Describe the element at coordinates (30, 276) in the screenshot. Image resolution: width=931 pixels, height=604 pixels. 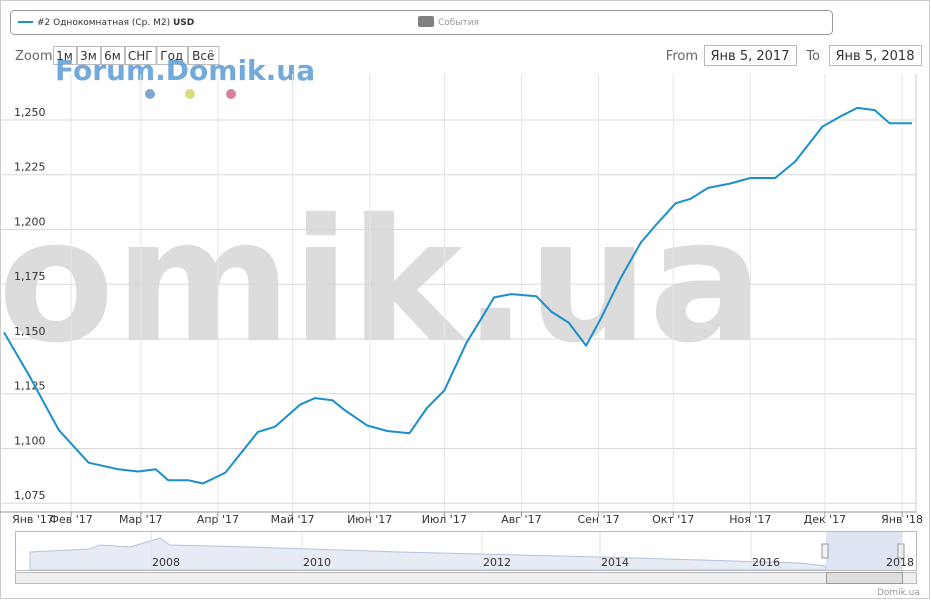
I see `y-tick-label: 1,175` at that location.